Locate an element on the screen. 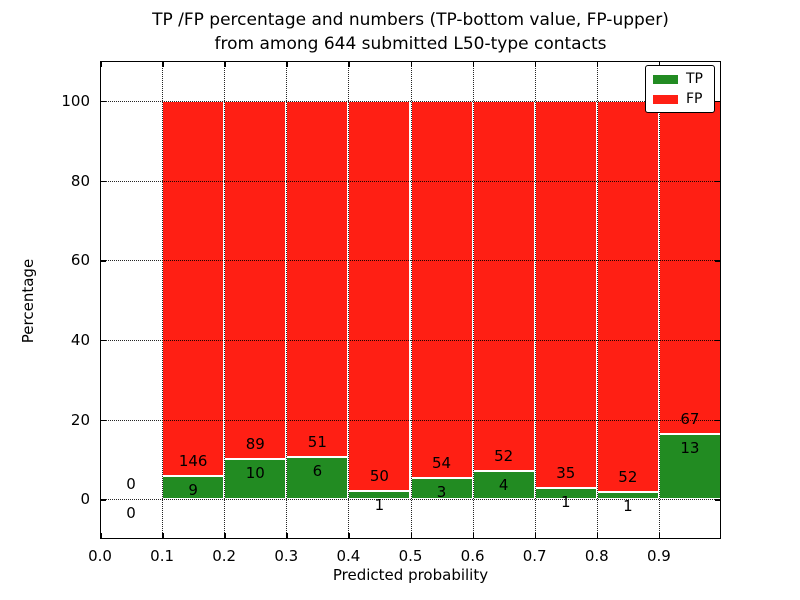 The image size is (800, 600). legend-label-tp: TP is located at coordinates (694, 79).